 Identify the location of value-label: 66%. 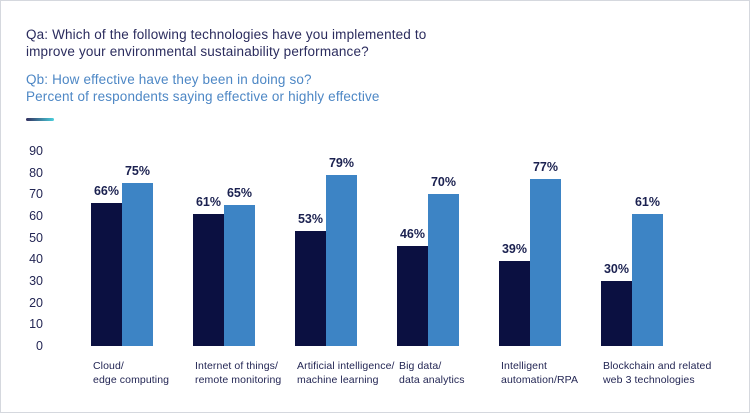
(106, 191).